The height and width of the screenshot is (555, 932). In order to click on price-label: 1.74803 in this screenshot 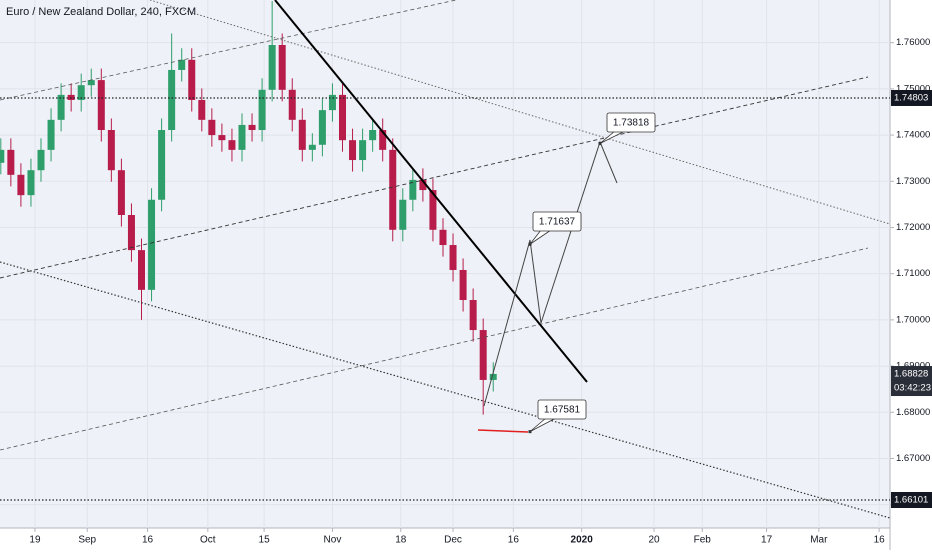, I will do `click(911, 98)`.